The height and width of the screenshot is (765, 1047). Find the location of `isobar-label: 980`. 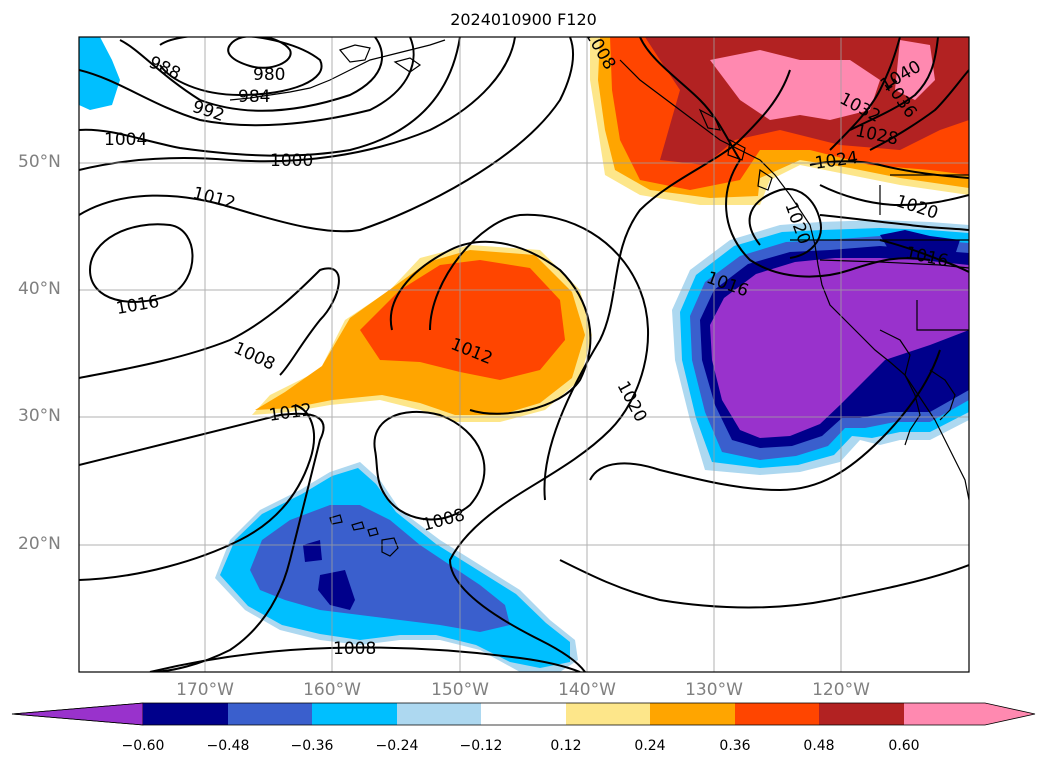

isobar-label: 980 is located at coordinates (269, 75).